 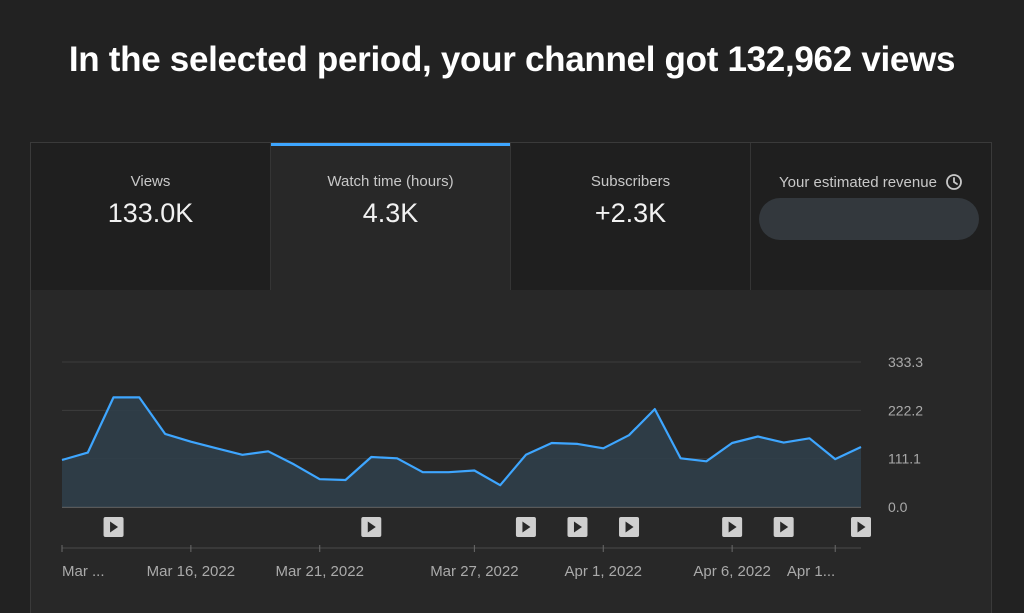 I want to click on y-tick-label: 333.3, so click(x=905, y=362).